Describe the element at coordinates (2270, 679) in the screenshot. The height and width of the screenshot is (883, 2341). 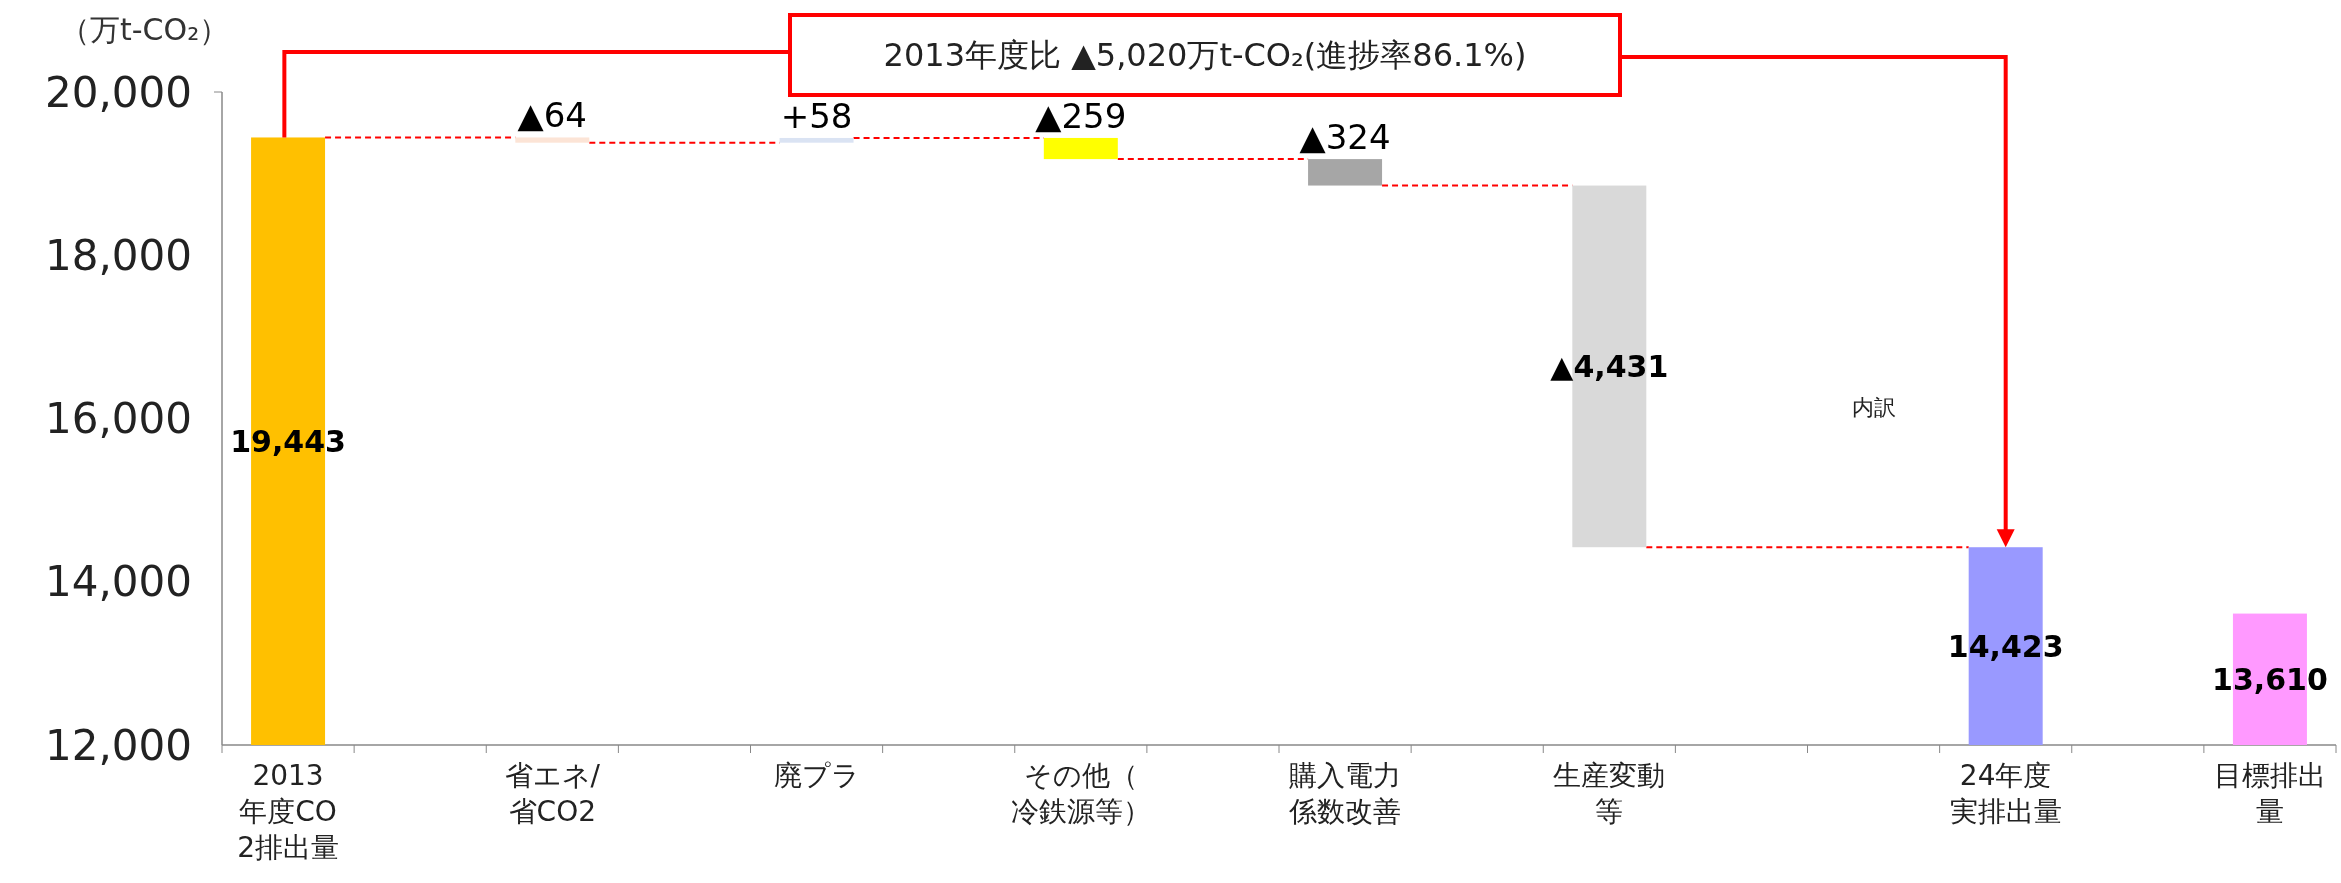
I see `data-label: 13,610` at that location.